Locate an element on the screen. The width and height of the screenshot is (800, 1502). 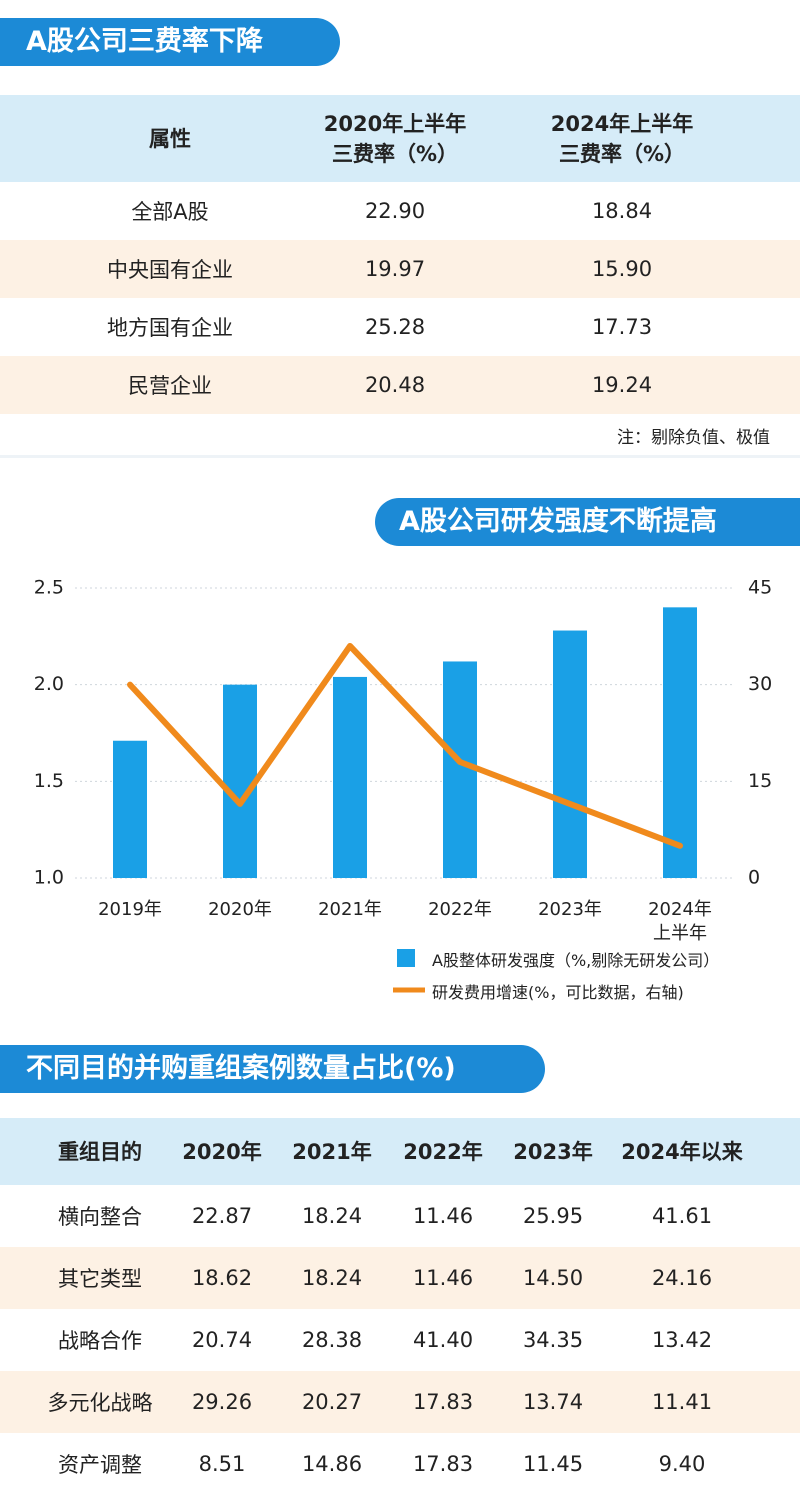
table-cell: 资产调整 is located at coordinates (100, 1465).